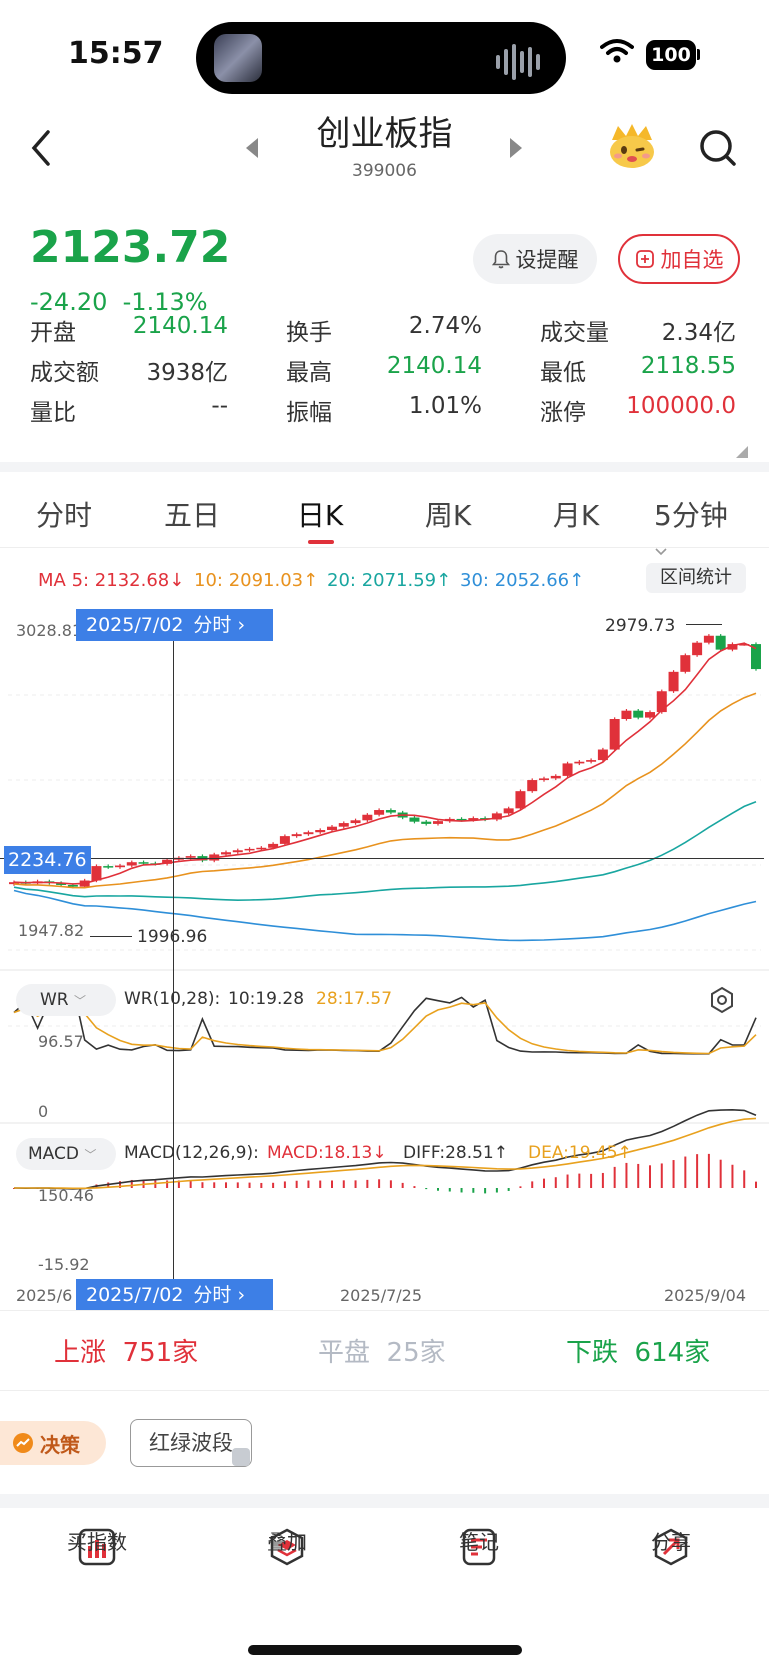  Describe the element at coordinates (119, 302) in the screenshot. I see `price-change: -24.20 -1.13%` at that location.